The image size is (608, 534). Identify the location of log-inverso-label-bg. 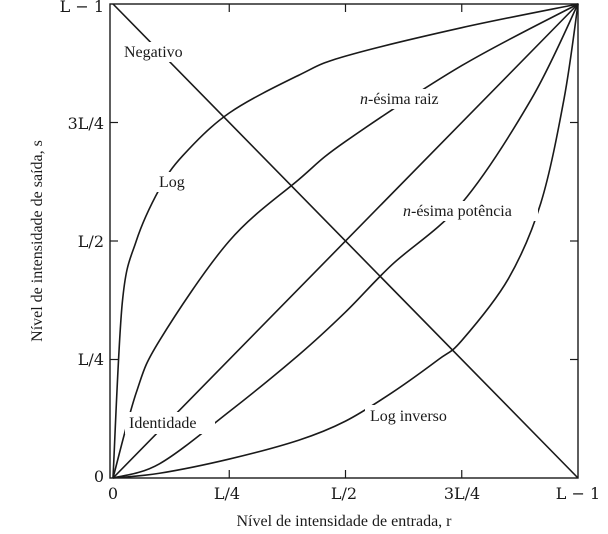
(414, 415).